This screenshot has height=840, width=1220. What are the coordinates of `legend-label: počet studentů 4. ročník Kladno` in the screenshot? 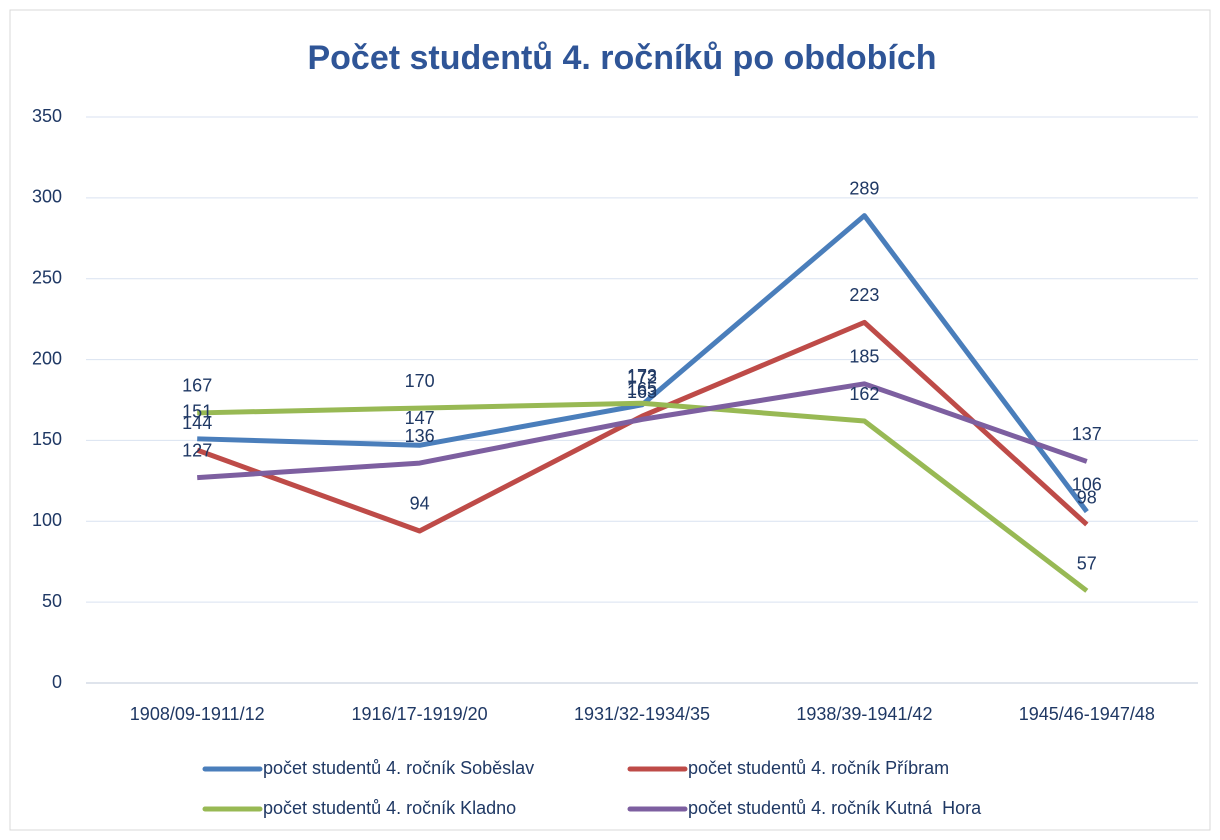 It's located at (389, 808).